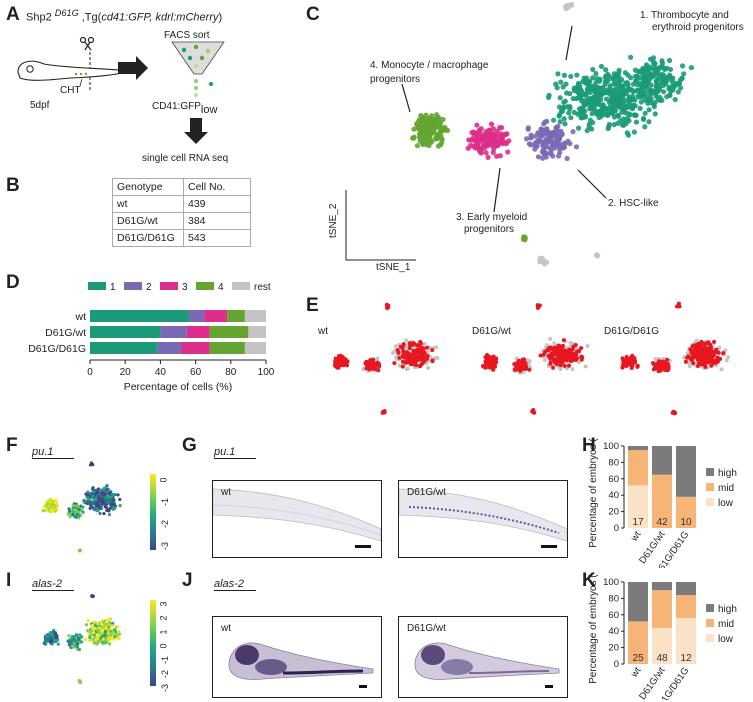 The width and height of the screenshot is (753, 702). What do you see at coordinates (53, 452) in the screenshot?
I see `f-gene-label: pu.1` at bounding box center [53, 452].